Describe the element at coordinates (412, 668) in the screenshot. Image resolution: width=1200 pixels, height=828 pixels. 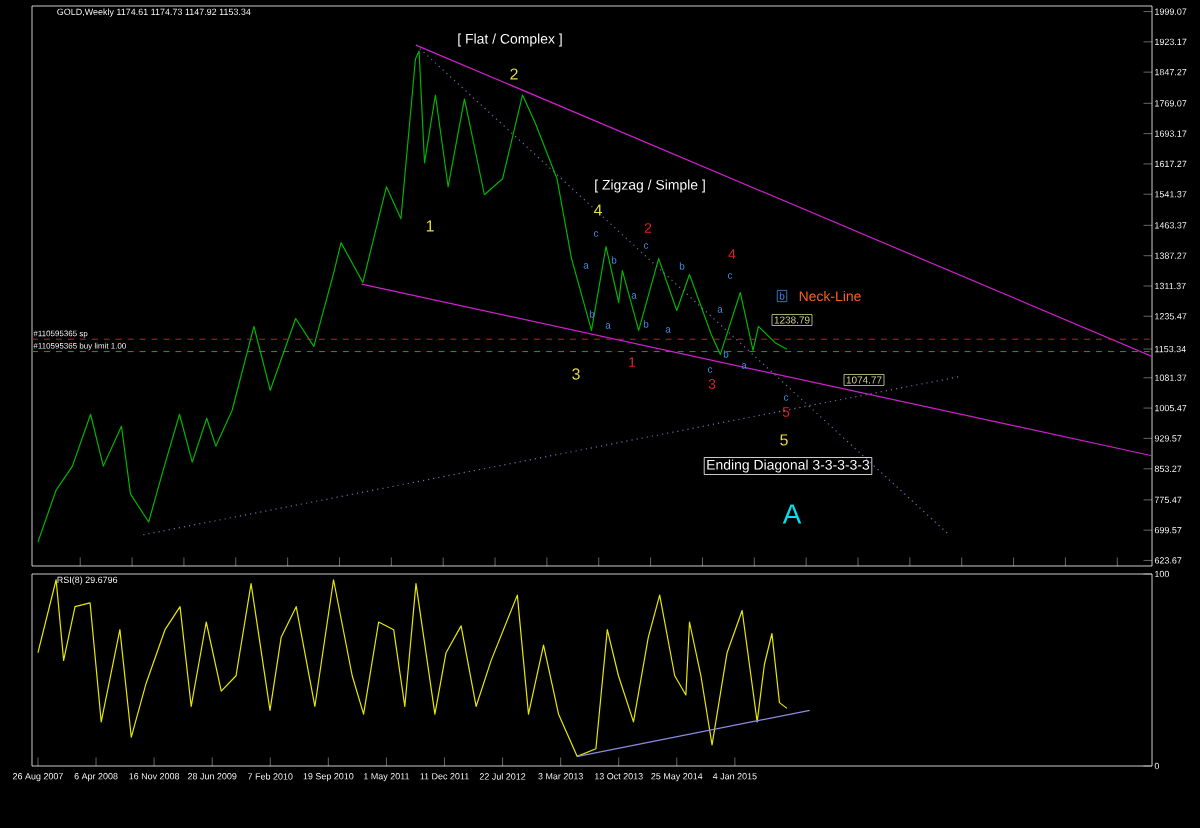
I see `line-series` at that location.